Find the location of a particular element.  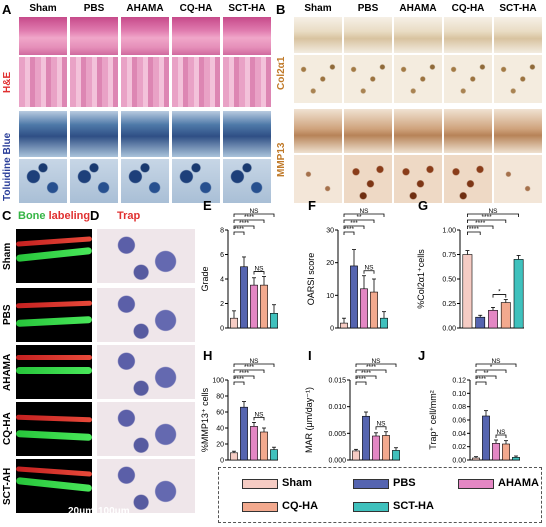

y-axis-label: Grade is located at coordinates (205, 278).